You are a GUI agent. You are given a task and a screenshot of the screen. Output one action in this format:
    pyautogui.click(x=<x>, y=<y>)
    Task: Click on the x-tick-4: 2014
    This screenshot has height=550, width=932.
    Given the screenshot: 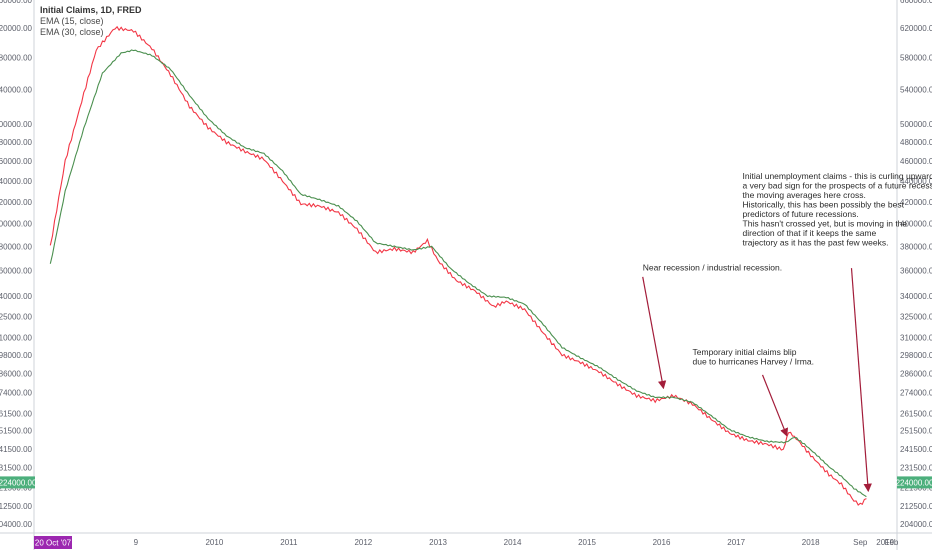 What is the action you would take?
    pyautogui.click(x=513, y=542)
    